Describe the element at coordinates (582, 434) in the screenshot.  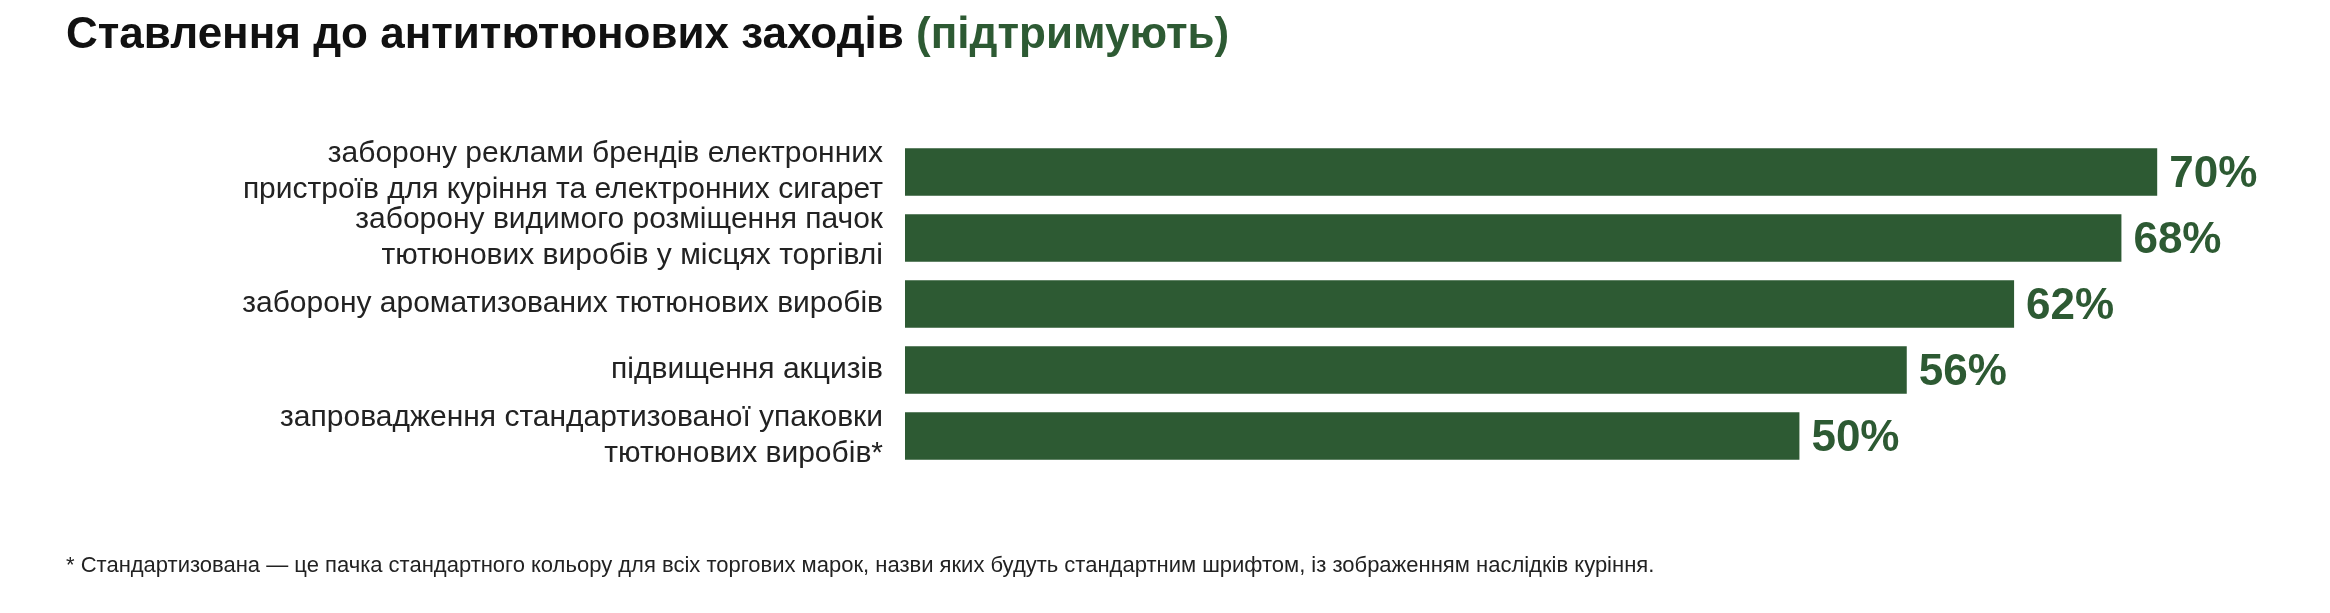
I see `y-tick-label: запровадження стандартизованої упаковки тютюнових виробів*` at that location.